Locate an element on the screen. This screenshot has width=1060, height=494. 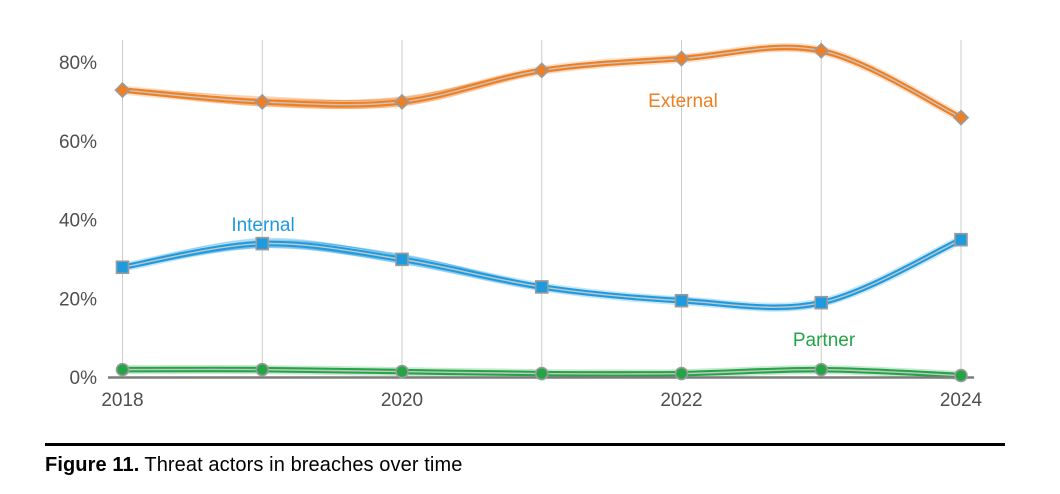
marker-partner-2023 is located at coordinates (821, 369).